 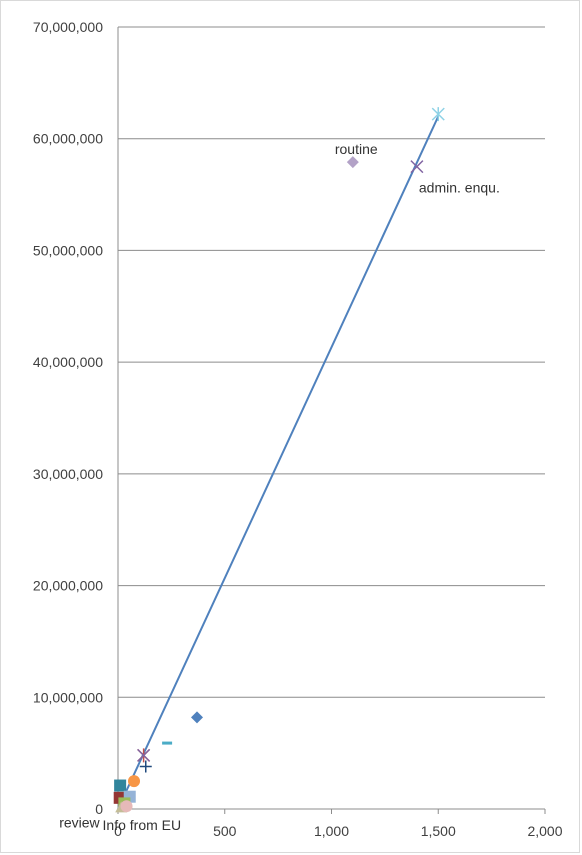 What do you see at coordinates (438, 831) in the screenshot?
I see `x-tick-label: 1,500` at bounding box center [438, 831].